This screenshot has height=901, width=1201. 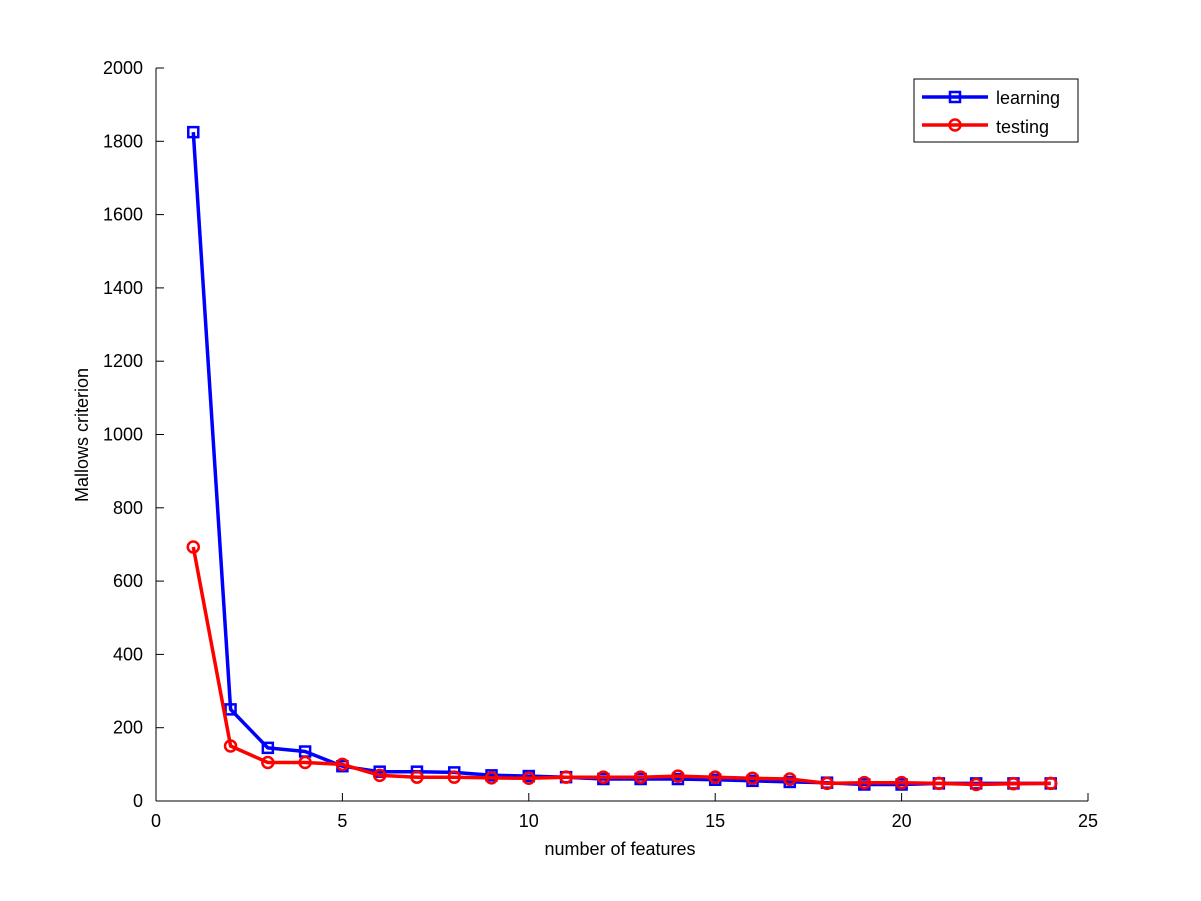 I want to click on legend-label-learning: learning, so click(x=1028, y=98).